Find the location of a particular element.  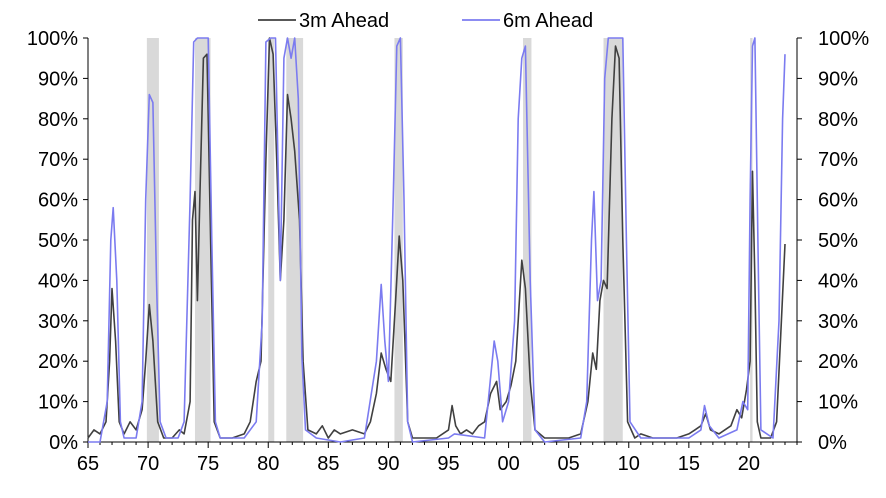

y-tick-label-left: 50% is located at coordinates (58, 241).